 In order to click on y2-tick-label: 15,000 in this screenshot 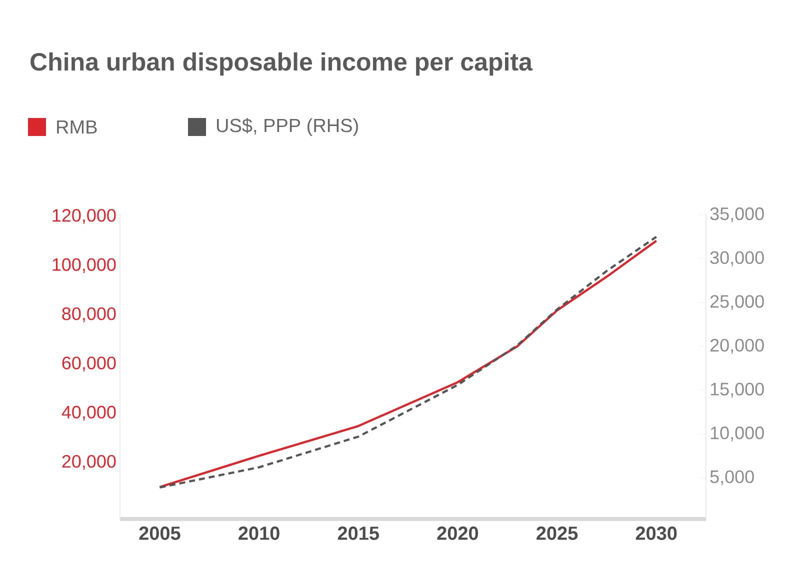, I will do `click(737, 390)`.